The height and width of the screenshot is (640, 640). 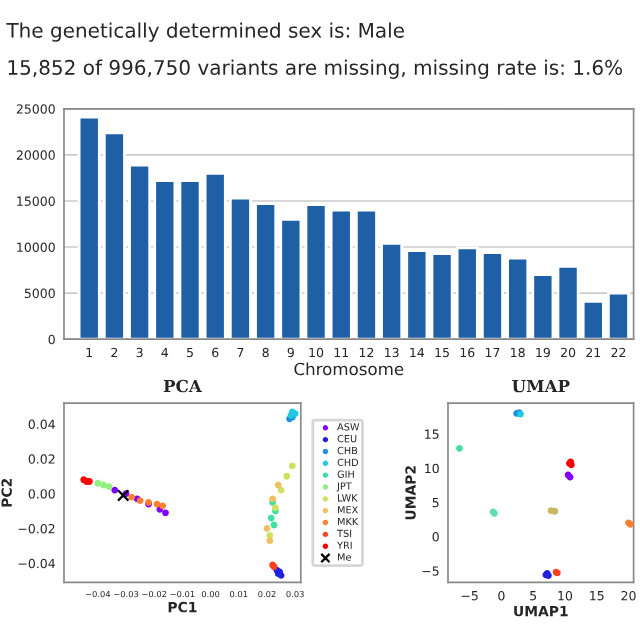 I want to click on chart-title: UMAP, so click(x=541, y=386).